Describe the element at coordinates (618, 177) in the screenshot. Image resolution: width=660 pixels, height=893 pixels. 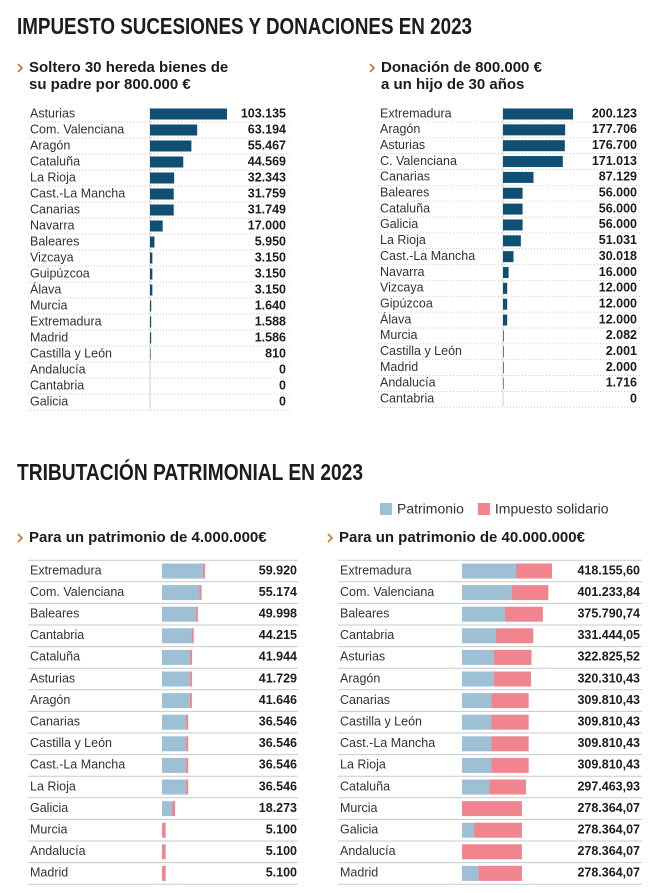
I see `value-label: 87.129` at that location.